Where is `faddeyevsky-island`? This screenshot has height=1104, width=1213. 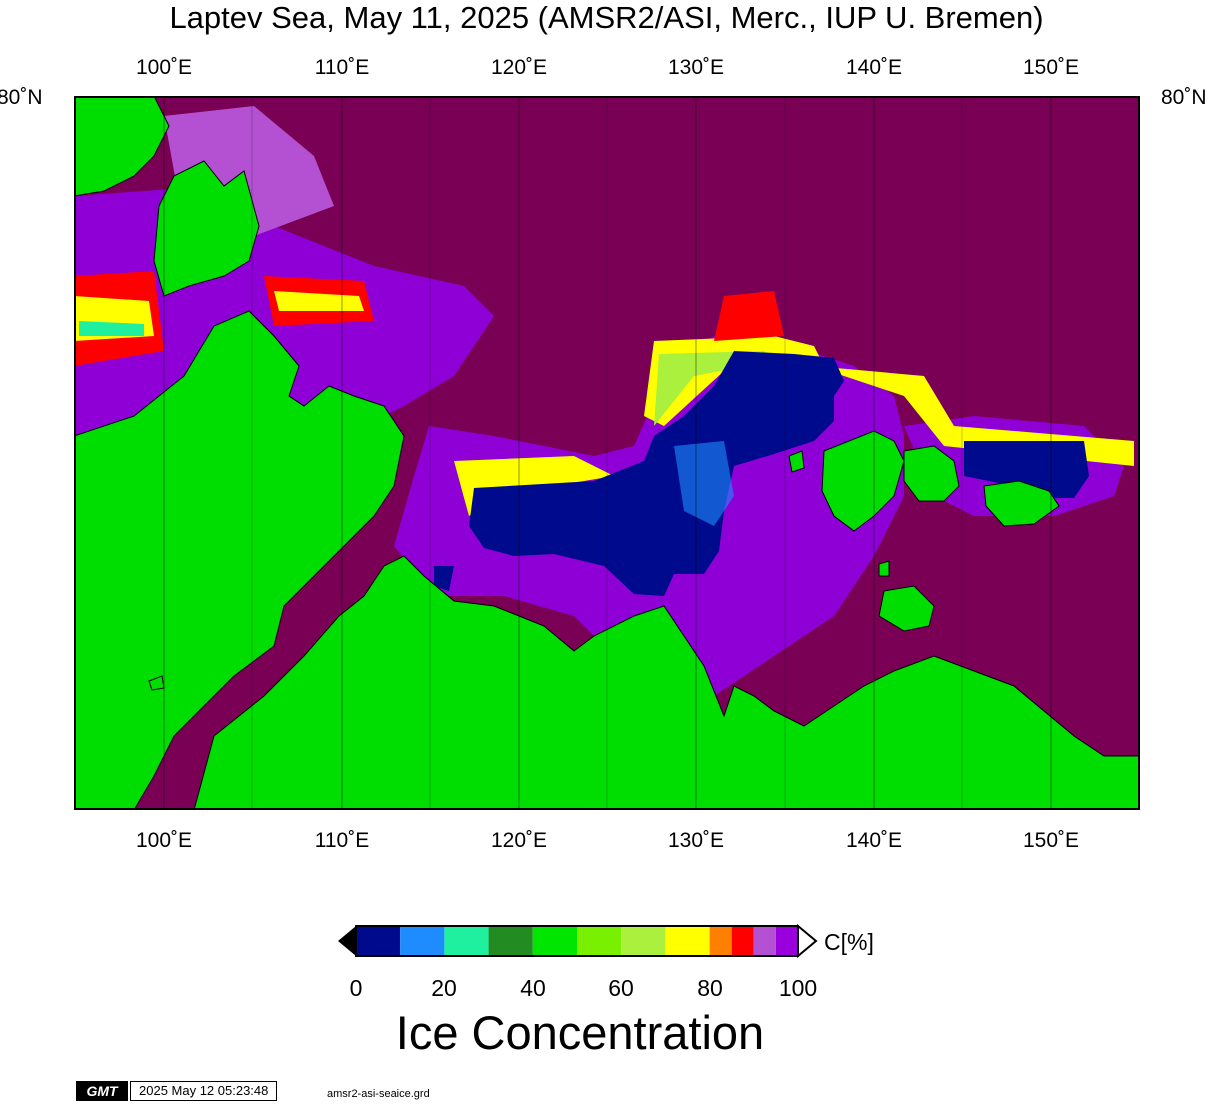
faddeyevsky-island is located at coordinates (931, 473).